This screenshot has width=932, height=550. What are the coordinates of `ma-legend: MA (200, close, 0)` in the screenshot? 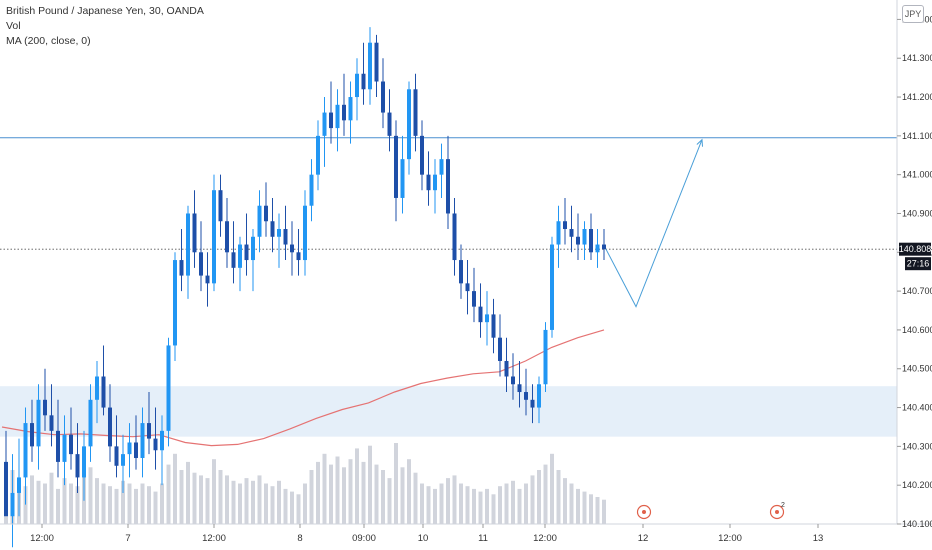 It's located at (48, 41).